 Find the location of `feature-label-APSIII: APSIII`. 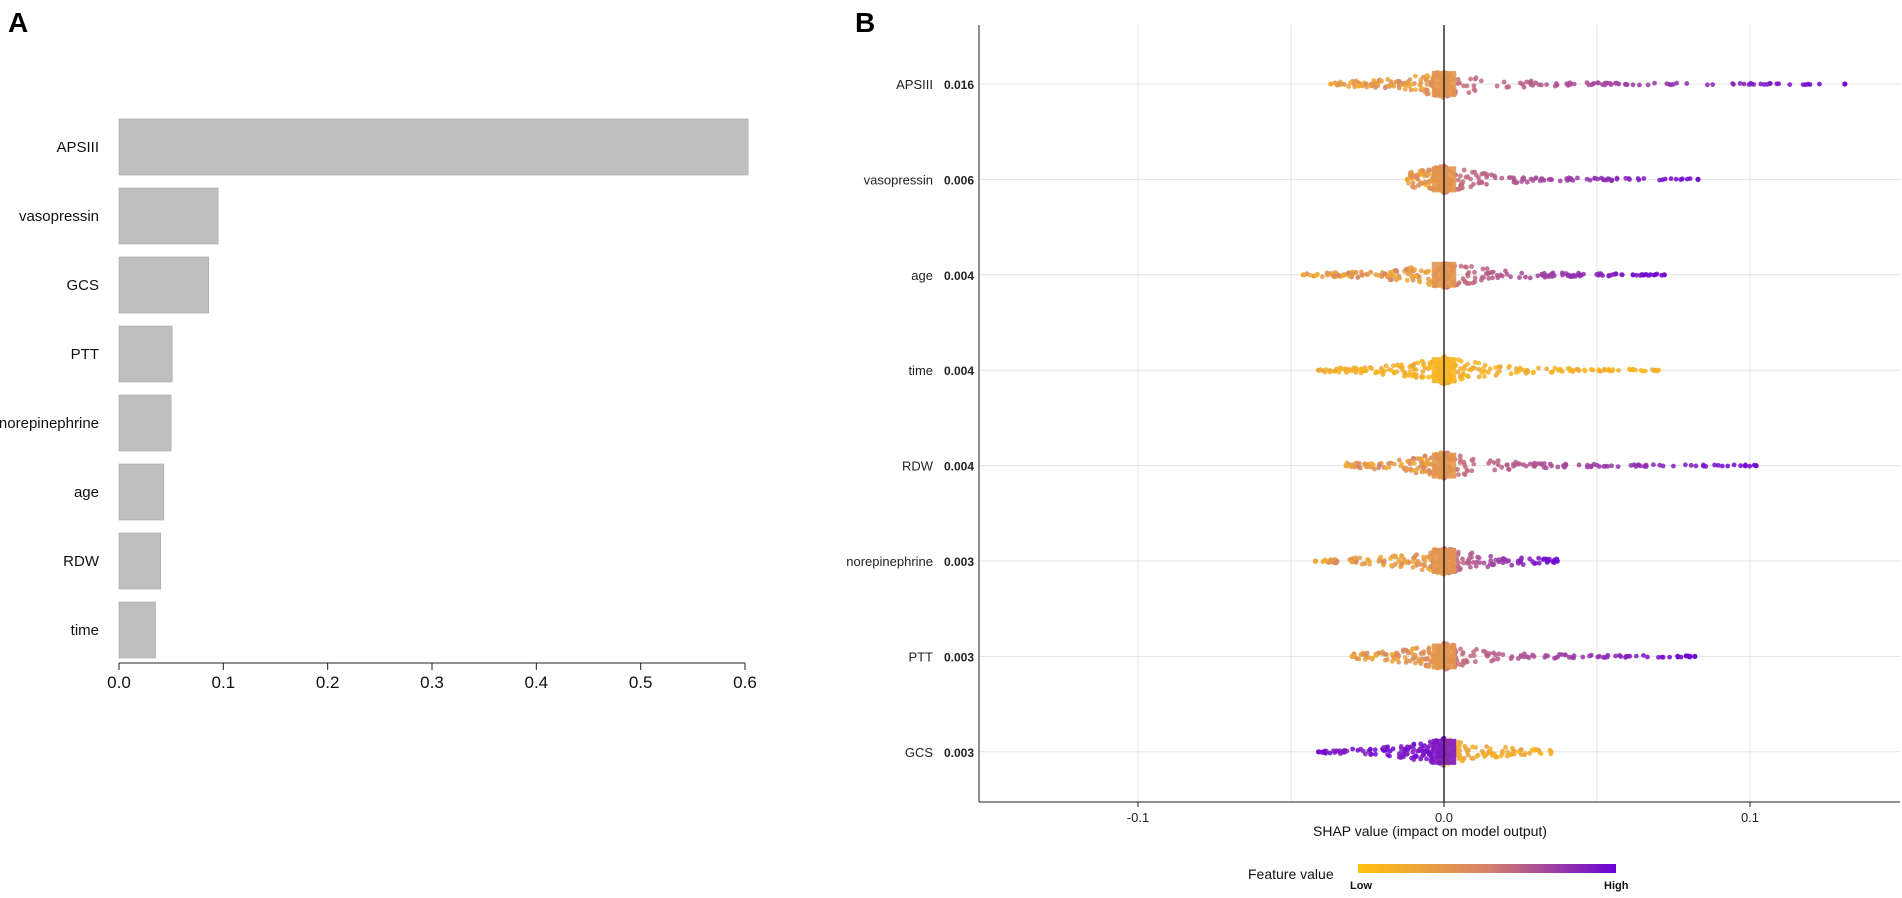

feature-label-APSIII: APSIII is located at coordinates (914, 84).